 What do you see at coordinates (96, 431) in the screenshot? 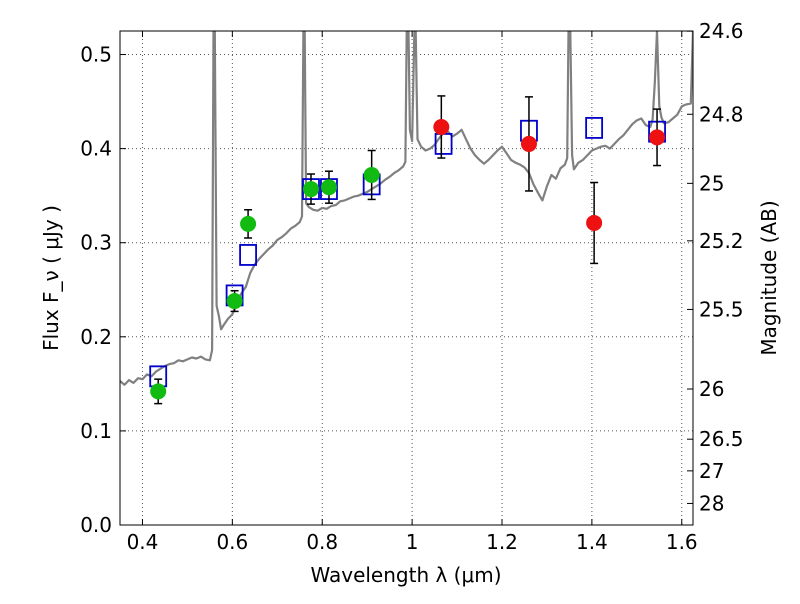
I see `y-tick-label: 0.1` at bounding box center [96, 431].